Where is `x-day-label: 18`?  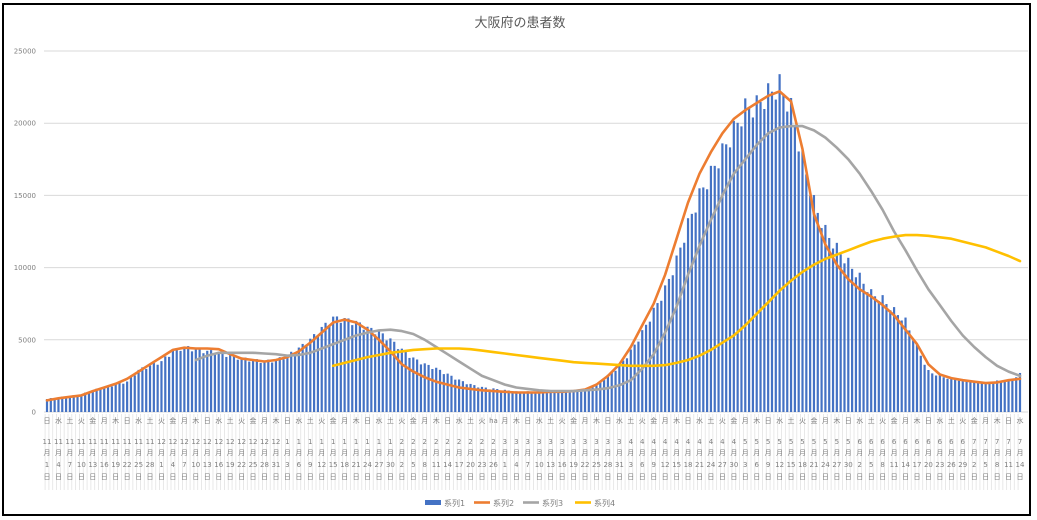 x-day-label: 18 is located at coordinates (688, 465).